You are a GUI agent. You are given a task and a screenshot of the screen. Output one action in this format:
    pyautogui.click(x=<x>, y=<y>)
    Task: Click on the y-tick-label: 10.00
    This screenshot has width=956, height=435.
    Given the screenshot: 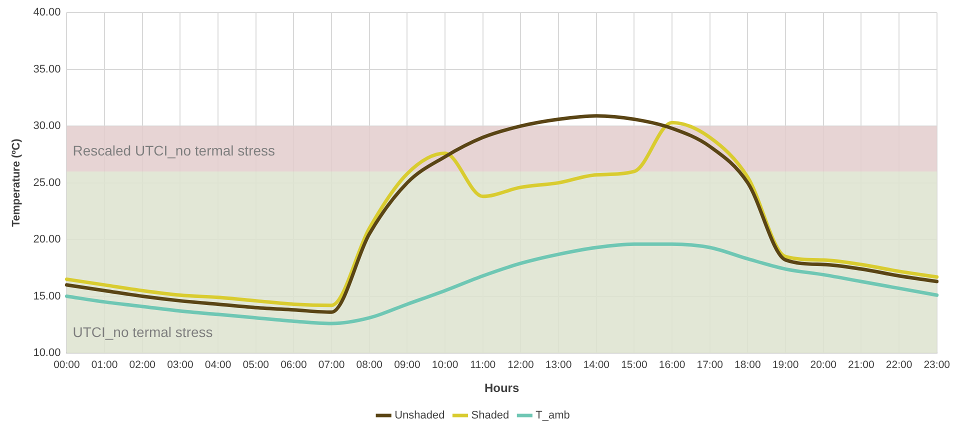 What is the action you would take?
    pyautogui.click(x=47, y=353)
    